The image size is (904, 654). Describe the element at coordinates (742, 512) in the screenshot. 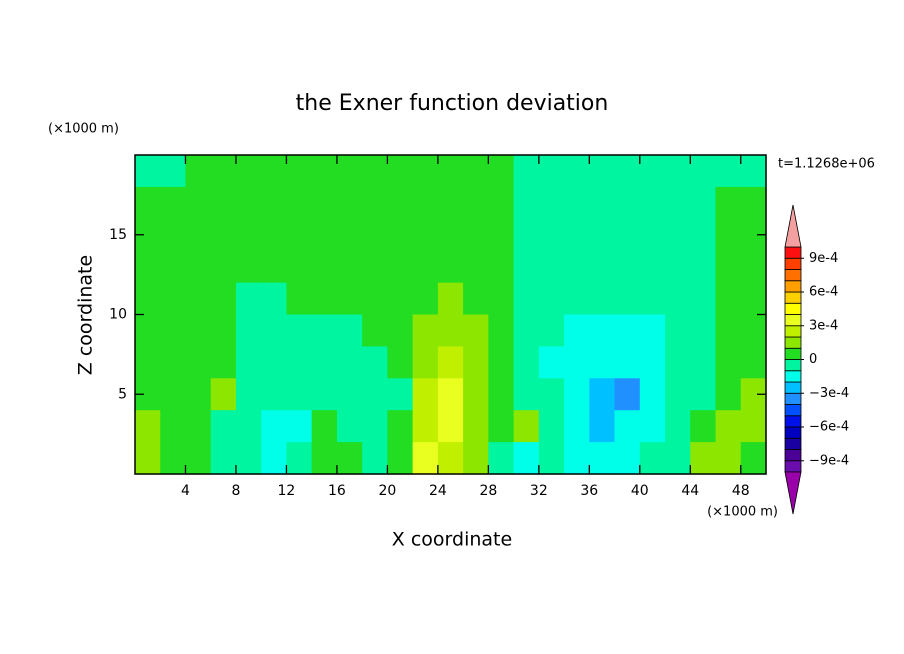

I see `x-unit: (×1000 m)` at that location.